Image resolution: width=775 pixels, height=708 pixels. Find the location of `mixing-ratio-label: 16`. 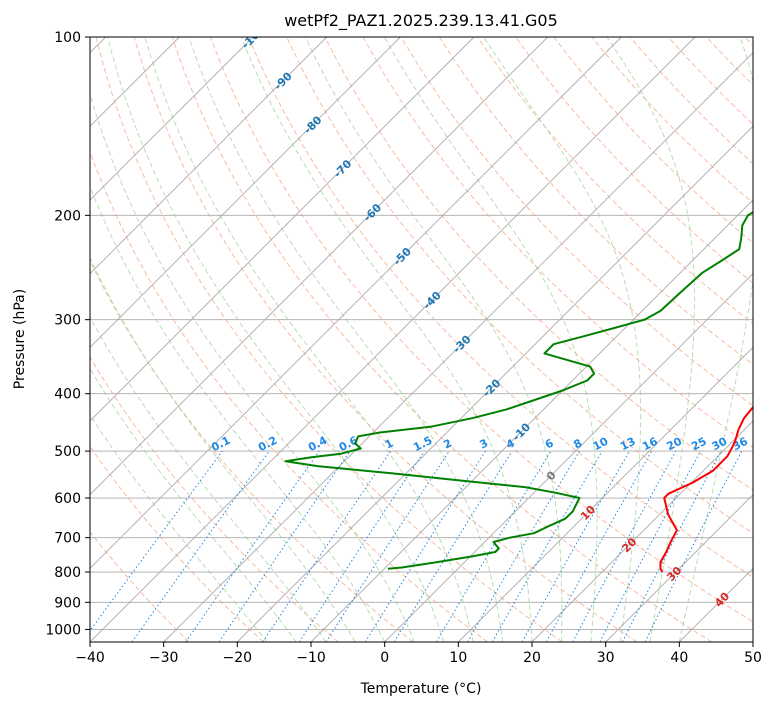

mixing-ratio-label: 16 is located at coordinates (650, 444).